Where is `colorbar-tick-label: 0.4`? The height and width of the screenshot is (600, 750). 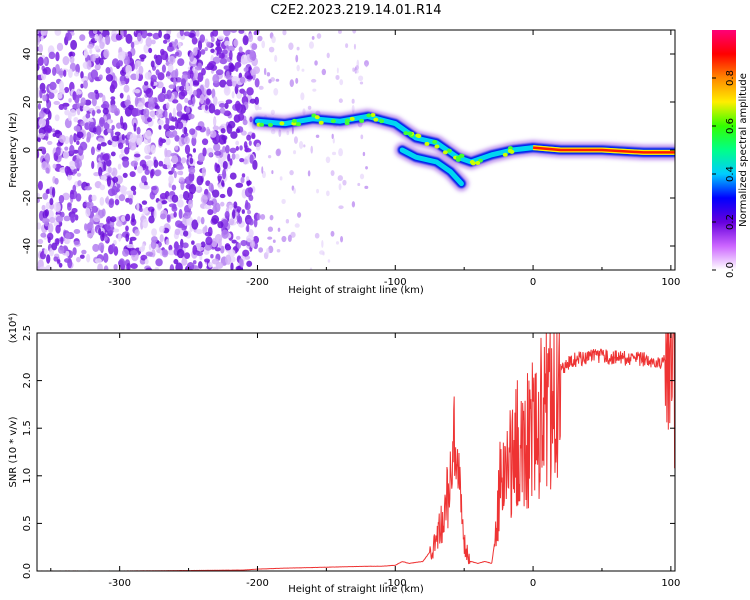 colorbar-tick-label: 0.4 is located at coordinates (730, 174).